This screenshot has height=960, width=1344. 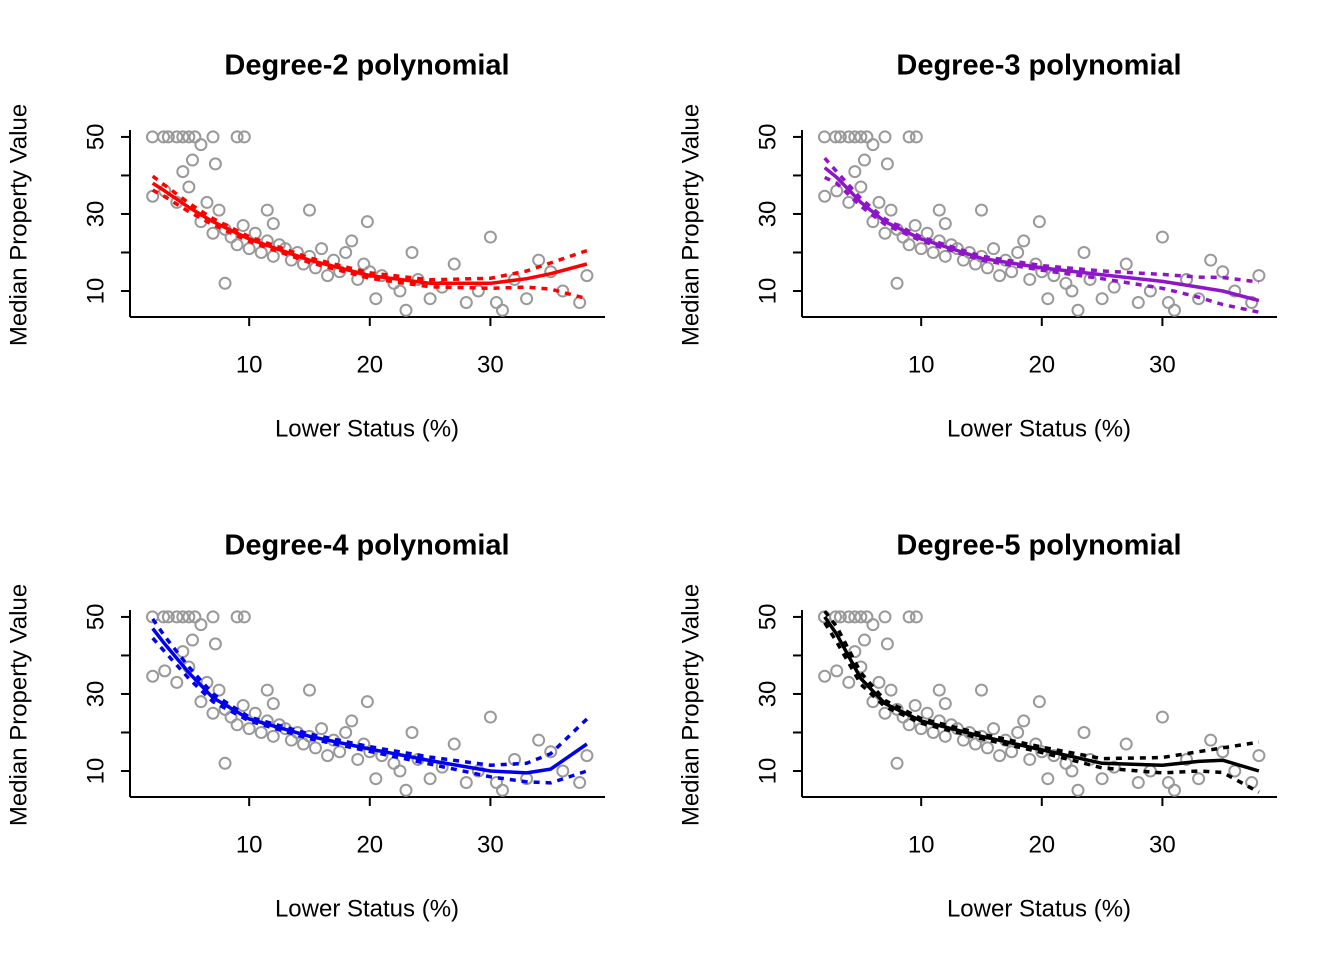 I want to click on y-tick-label: 30, so click(x=95, y=214).